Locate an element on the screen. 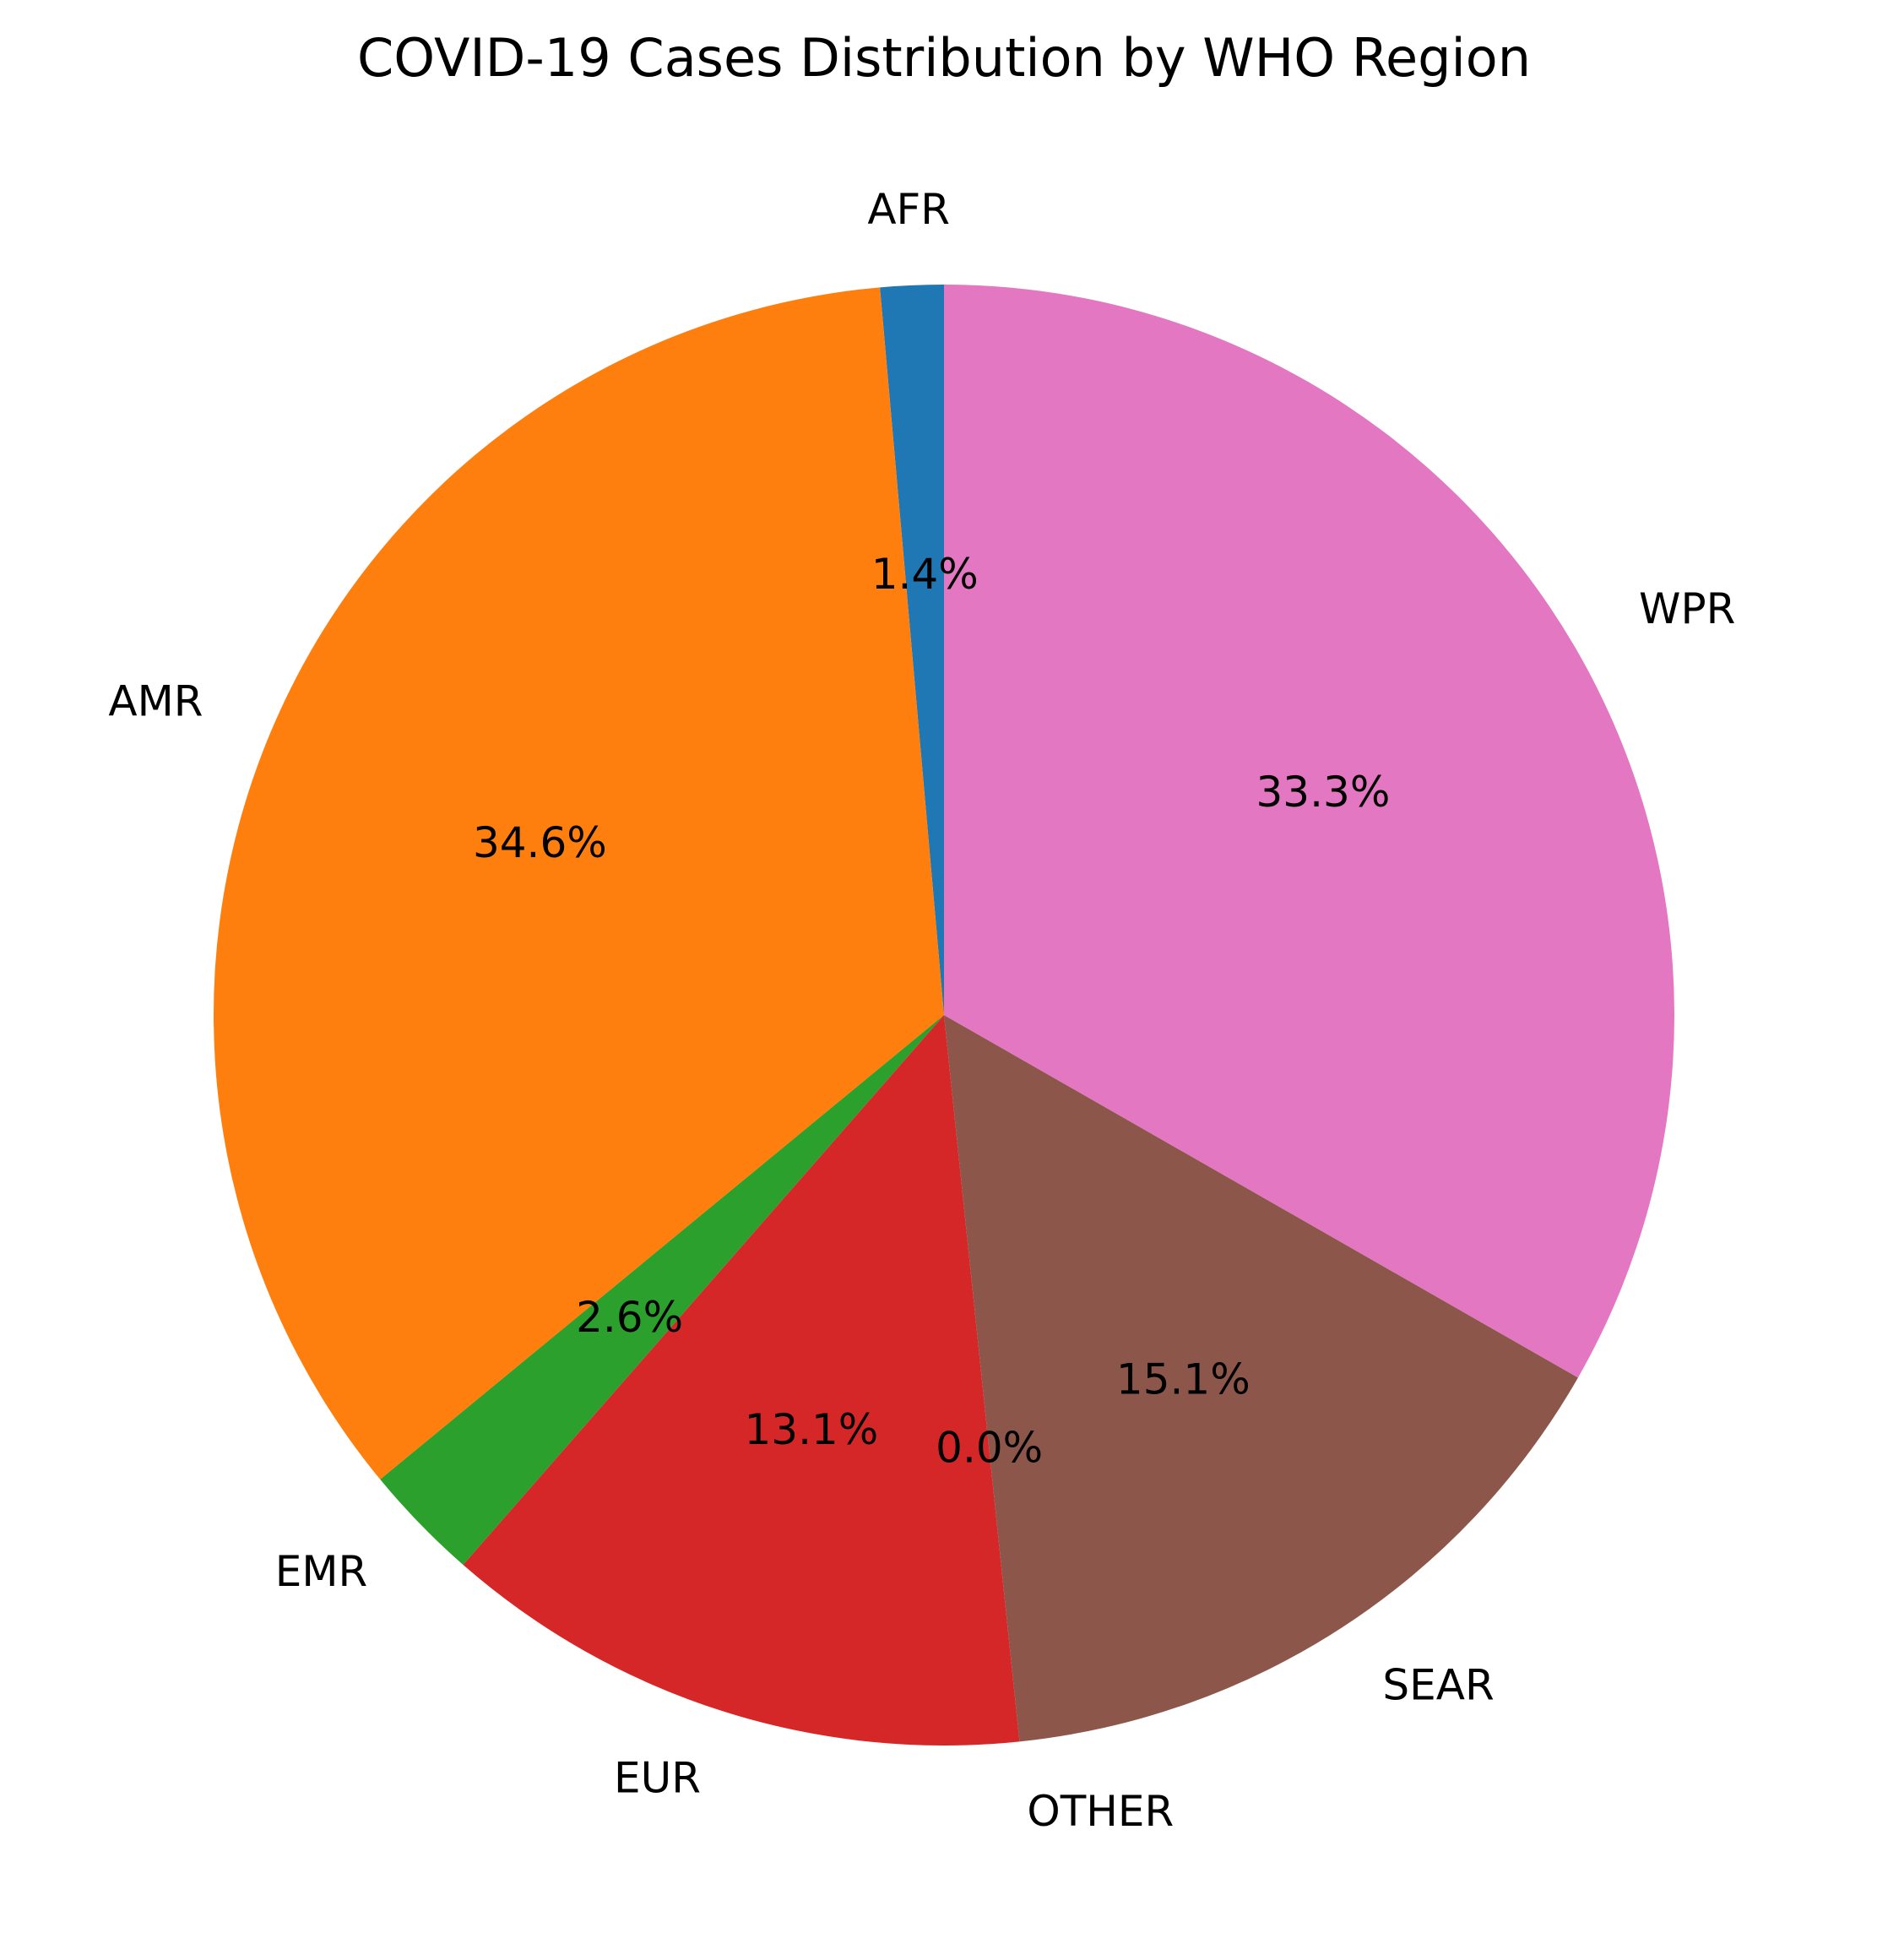  slice-label-eur: EUR is located at coordinates (657, 1777).